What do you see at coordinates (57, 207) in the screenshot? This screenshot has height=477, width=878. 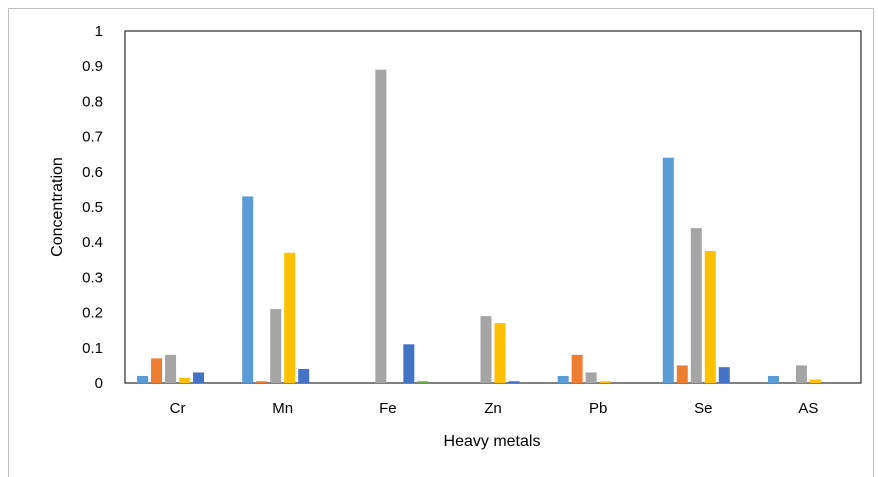 I see `y-axis-title: Concentration` at bounding box center [57, 207].